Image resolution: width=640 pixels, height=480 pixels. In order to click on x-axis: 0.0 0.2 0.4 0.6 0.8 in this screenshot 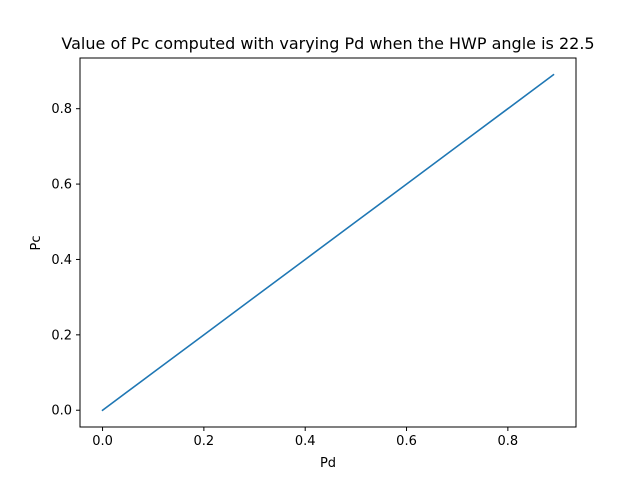, I will do `click(305, 438)`.